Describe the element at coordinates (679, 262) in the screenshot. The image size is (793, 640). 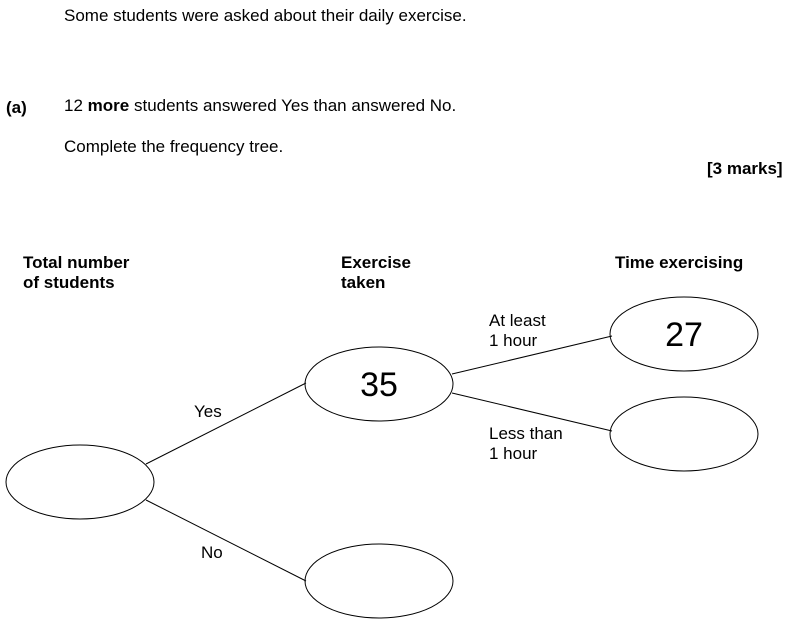
I see `heading-time: Time exercising` at that location.